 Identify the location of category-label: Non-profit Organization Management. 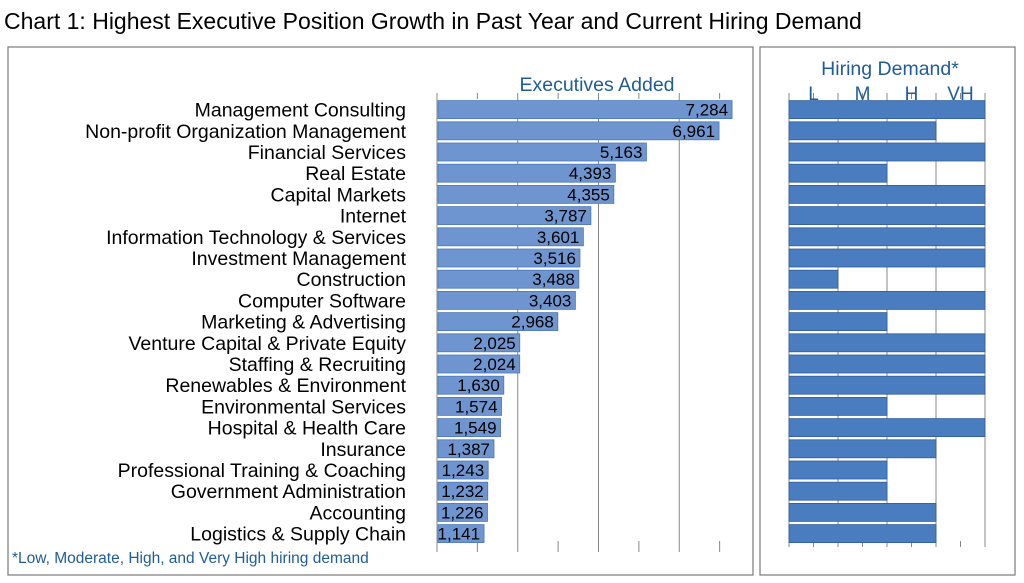
(245, 132).